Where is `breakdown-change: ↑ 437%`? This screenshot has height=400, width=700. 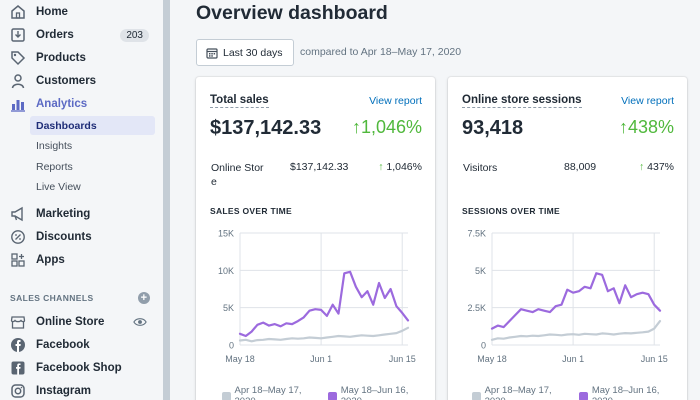
breakdown-change: ↑ 437% is located at coordinates (656, 167).